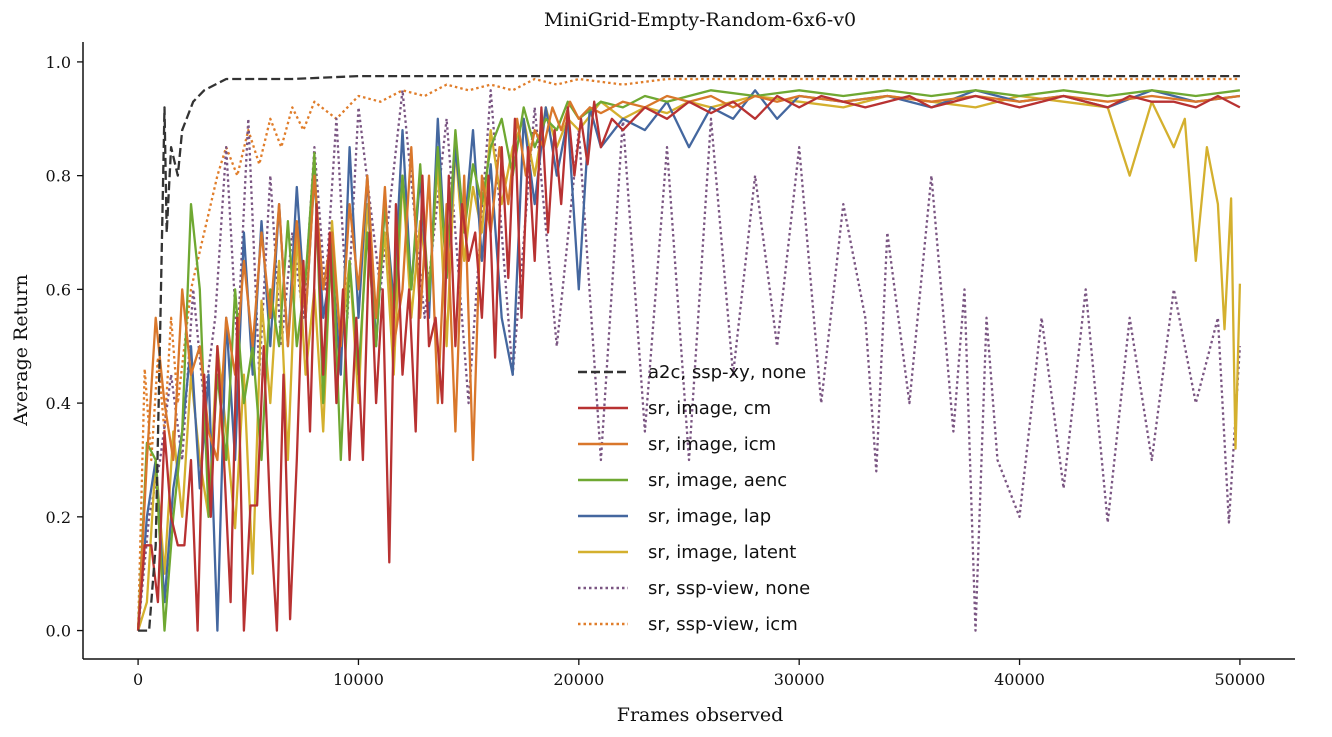 This screenshot has height=737, width=1332. What do you see at coordinates (58, 176) in the screenshot?
I see `y-tick-label: 0.8` at bounding box center [58, 176].